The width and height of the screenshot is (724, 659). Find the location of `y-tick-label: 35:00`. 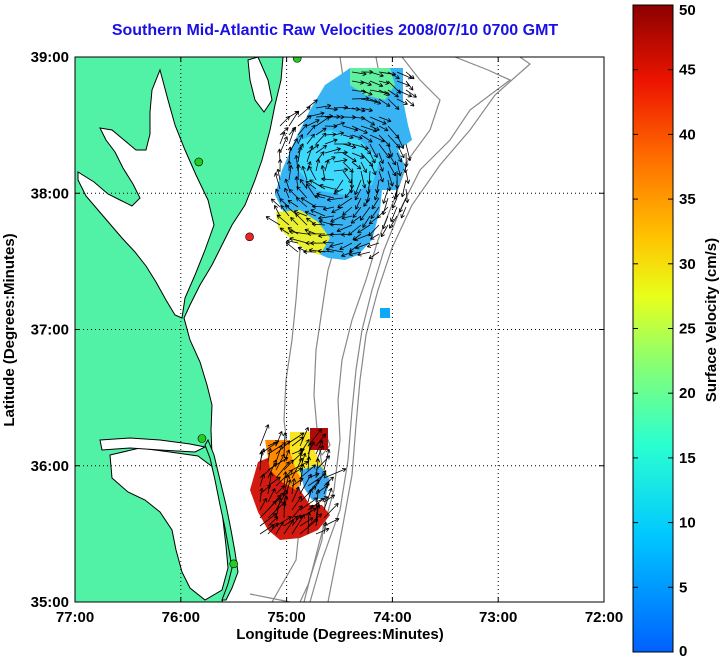

y-tick-label: 35:00 is located at coordinates (50, 602).